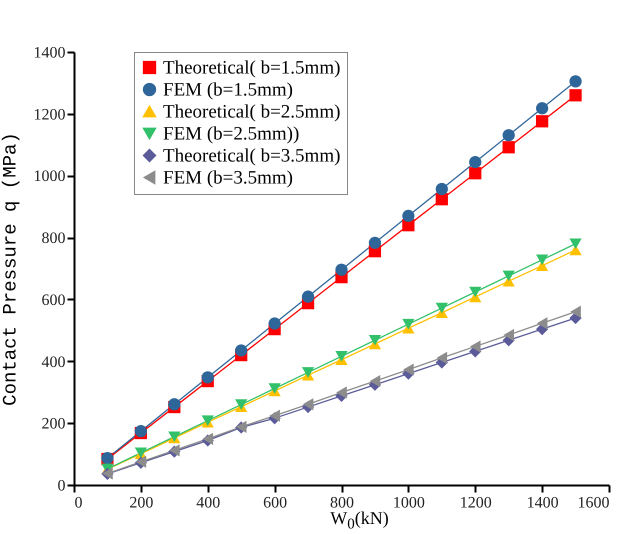  Describe the element at coordinates (251, 112) in the screenshot. I see `legend-label: Theoretical( b=2.5mm)` at that location.